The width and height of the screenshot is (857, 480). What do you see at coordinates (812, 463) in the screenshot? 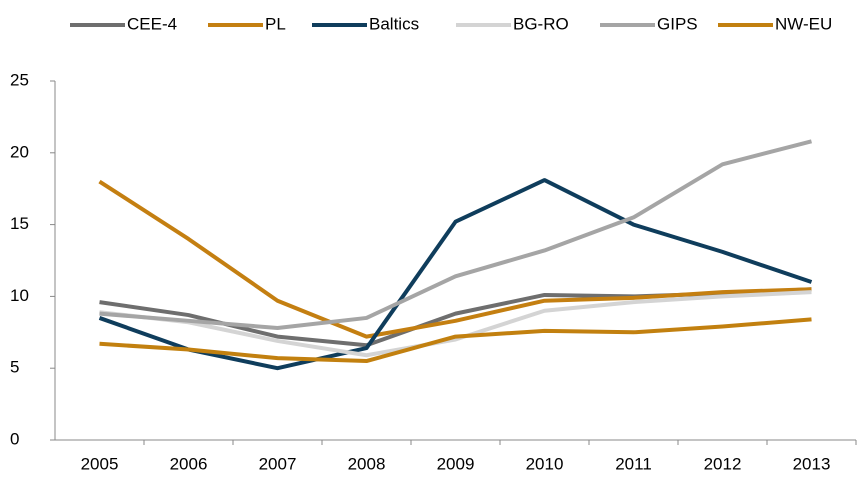
I see `x-tick-label: 2013` at bounding box center [812, 463].